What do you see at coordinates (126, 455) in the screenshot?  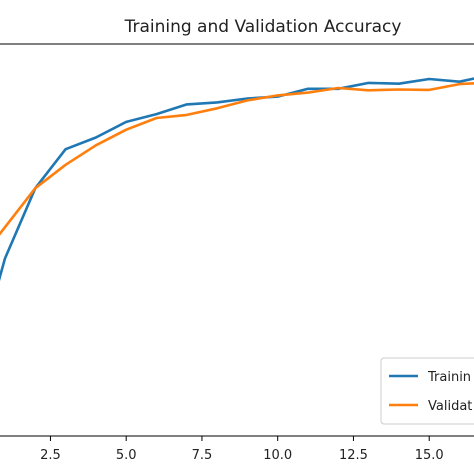 I see `x-tick-label: 5.0` at bounding box center [126, 455].